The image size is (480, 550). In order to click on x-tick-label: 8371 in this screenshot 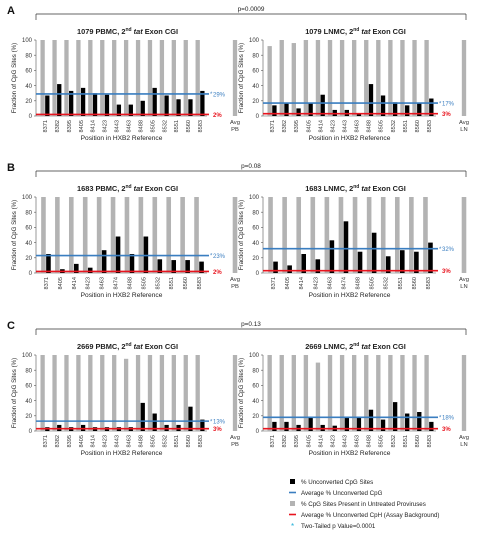, I will do `click(273, 126)`.